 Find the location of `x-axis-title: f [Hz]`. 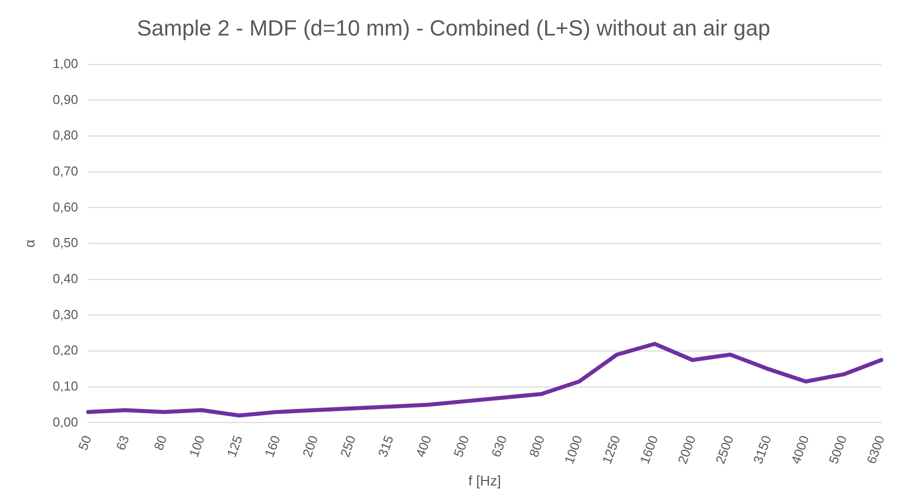

x-axis-title: f [Hz] is located at coordinates (485, 480).